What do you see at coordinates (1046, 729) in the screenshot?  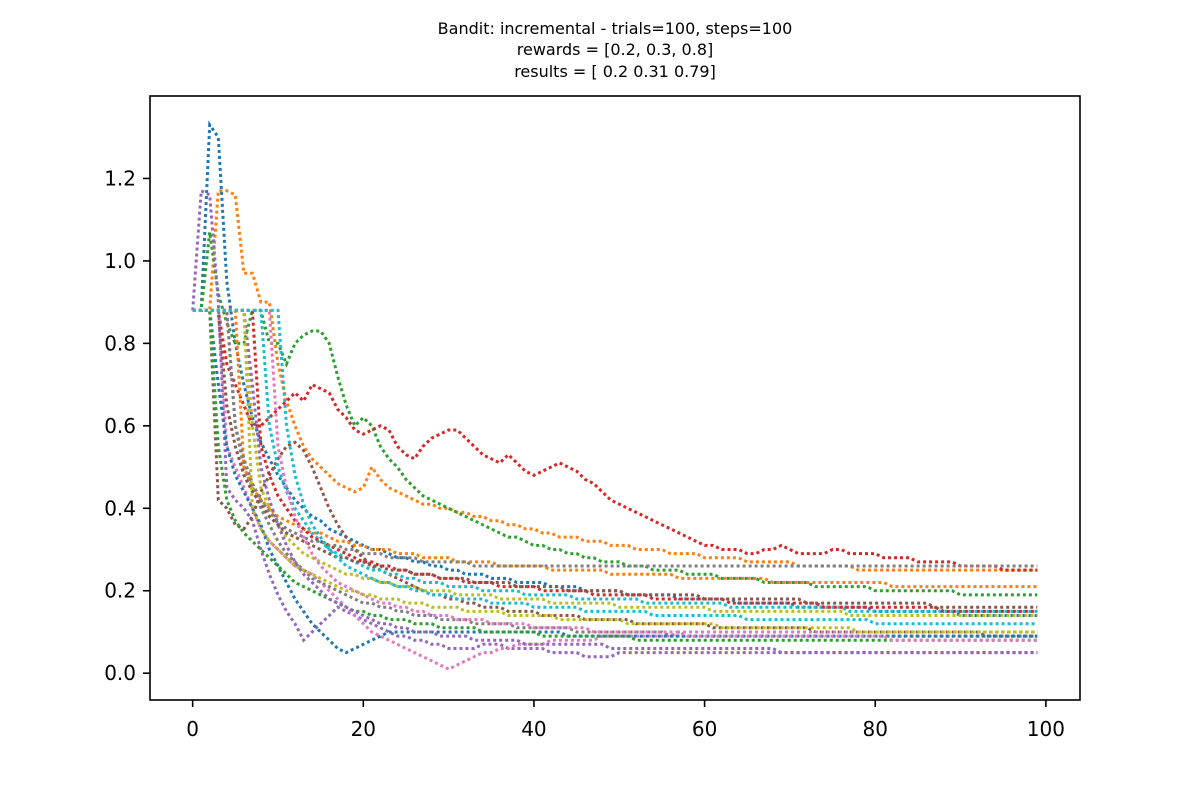 I see `x-tick-label: 100` at bounding box center [1046, 729].